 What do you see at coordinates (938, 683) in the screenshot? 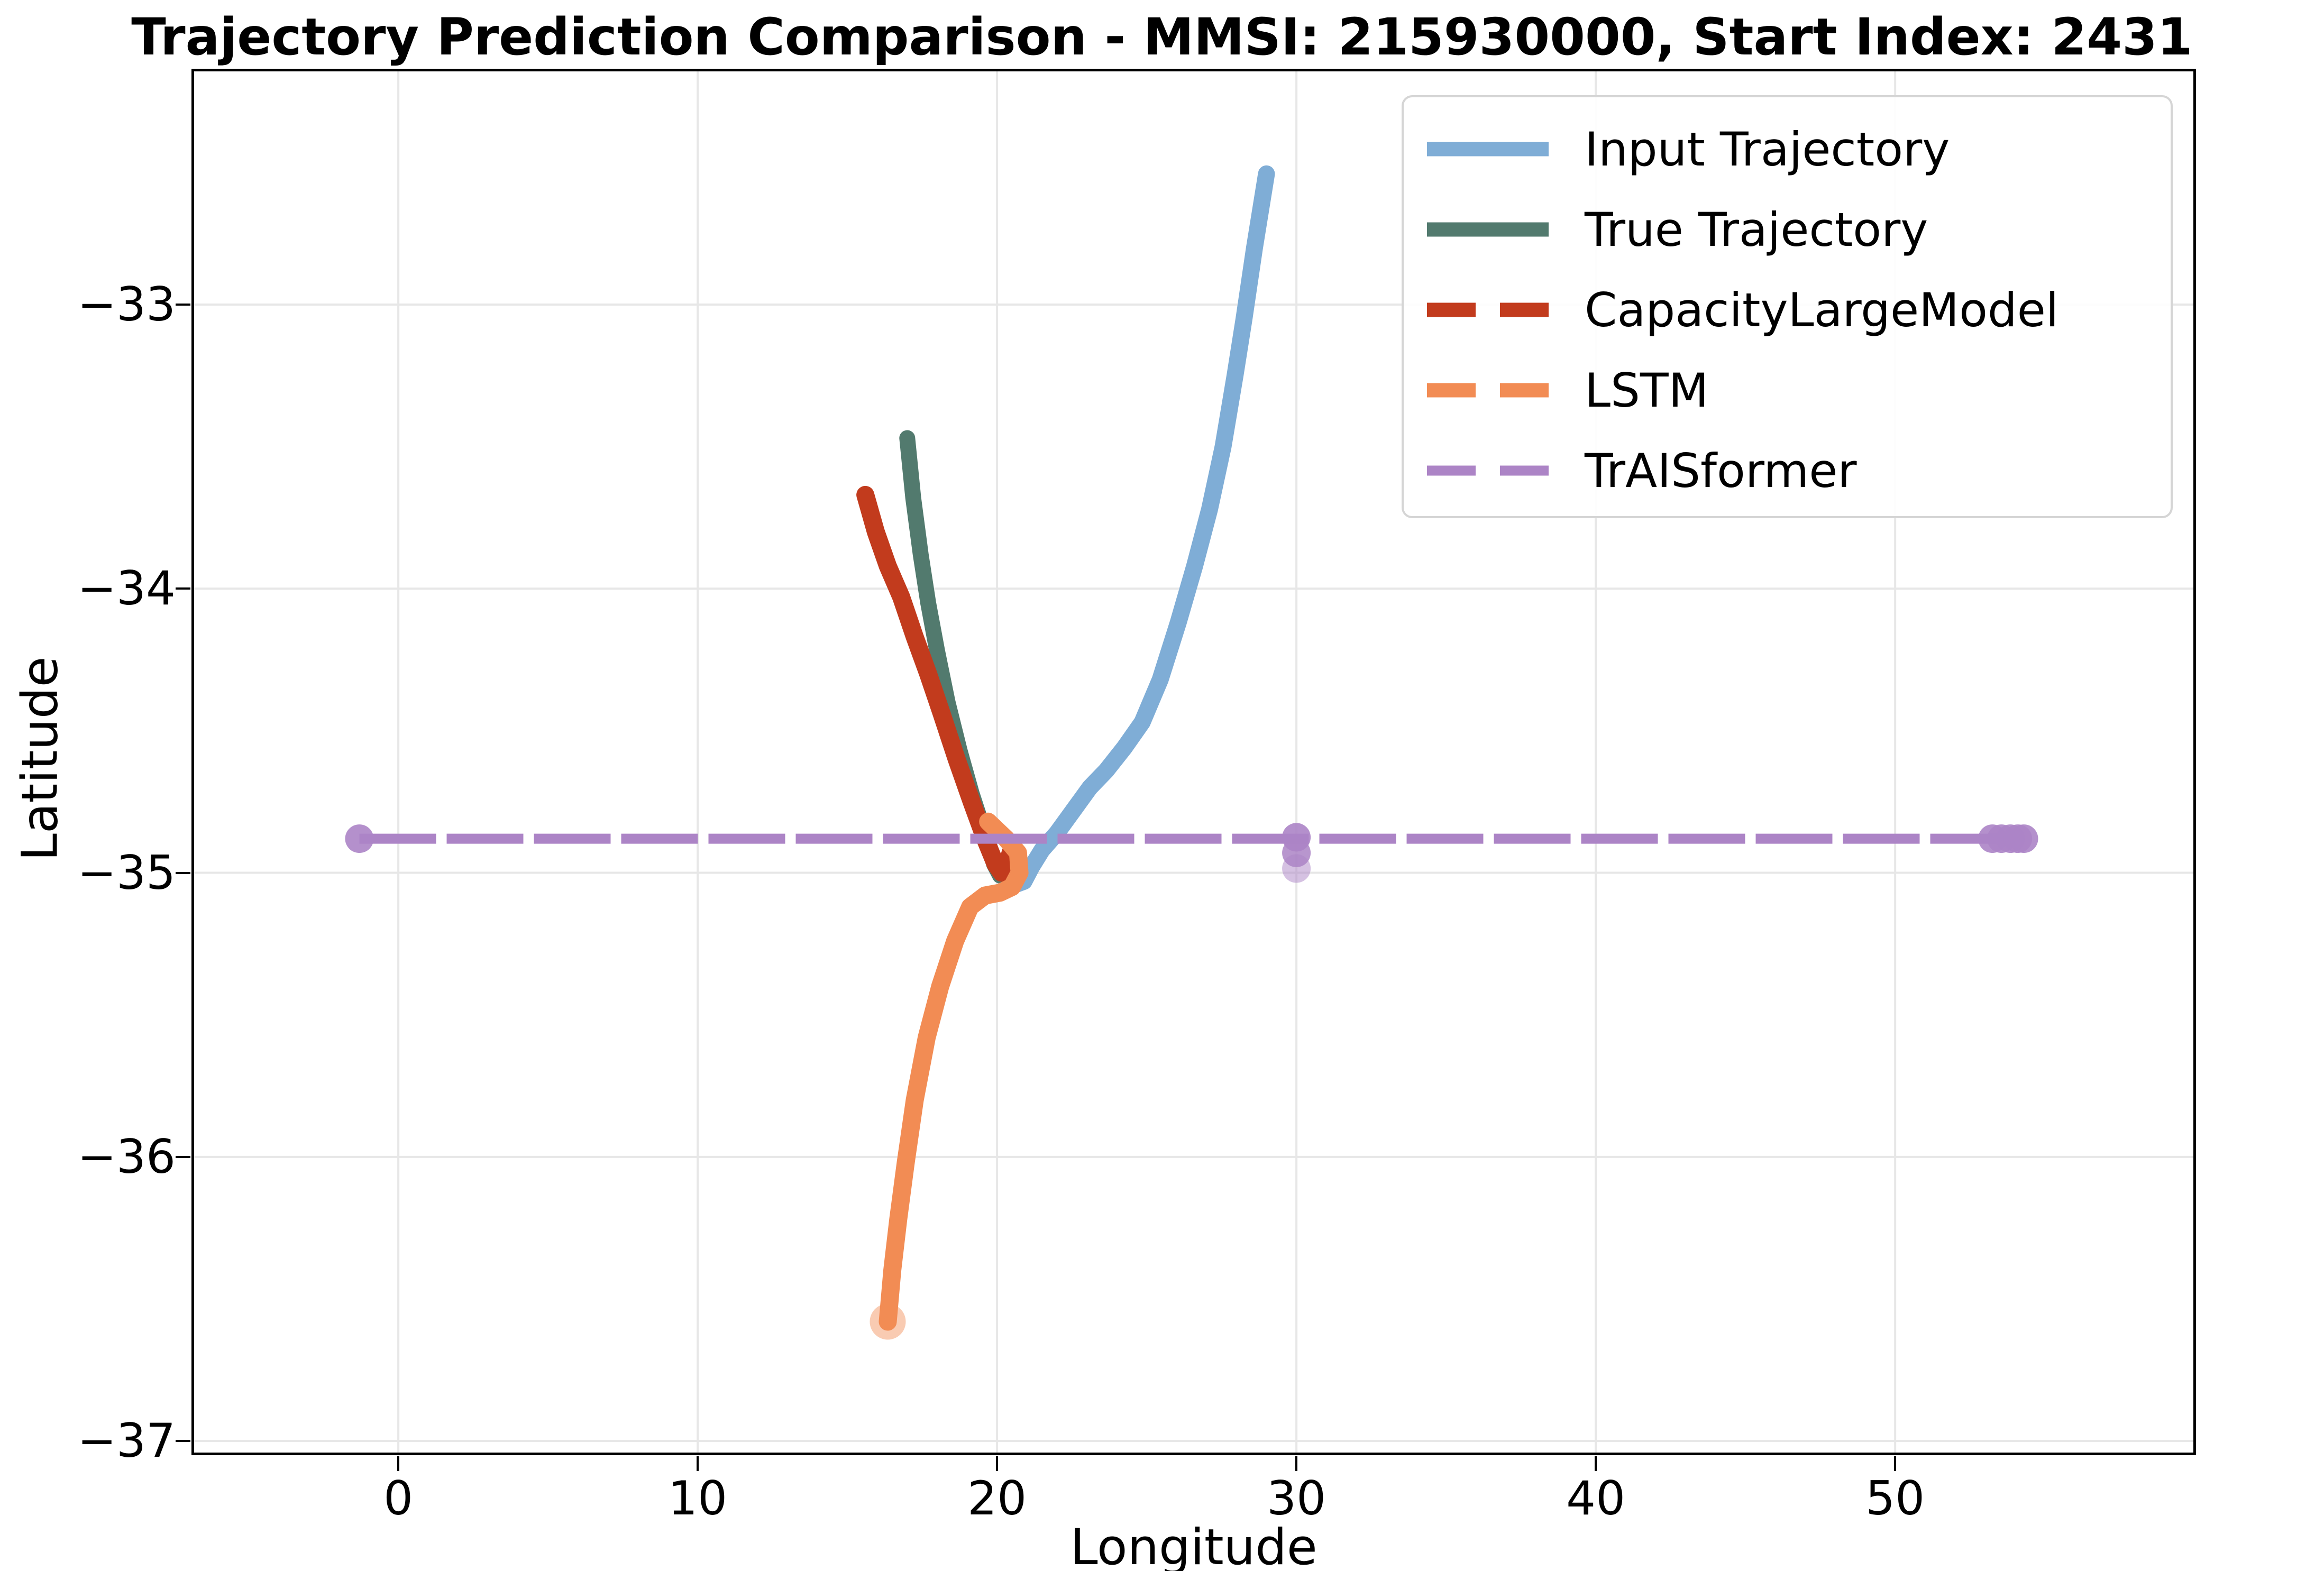
I see `series-line-capacitylargemodel` at bounding box center [938, 683].